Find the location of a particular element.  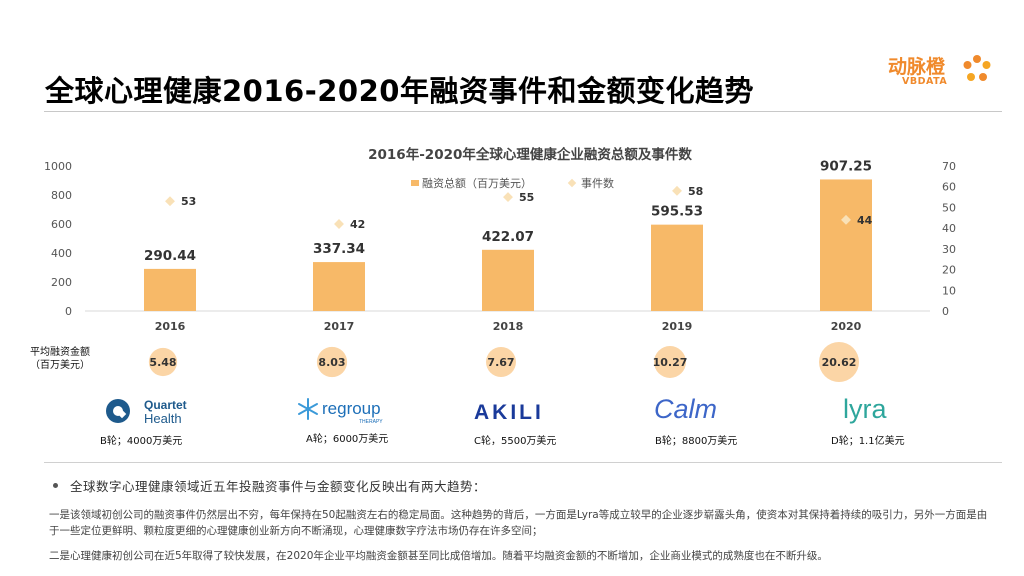

average-funding-value: 10.27 is located at coordinates (670, 362).